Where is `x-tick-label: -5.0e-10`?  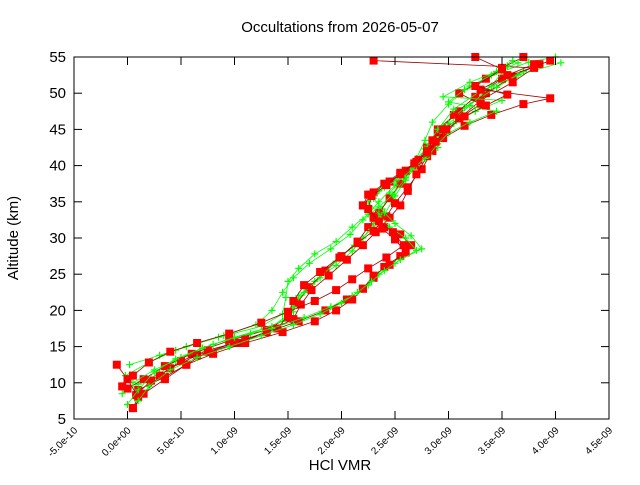
x-tick-label: -5.0e-10 is located at coordinates (63, 442).